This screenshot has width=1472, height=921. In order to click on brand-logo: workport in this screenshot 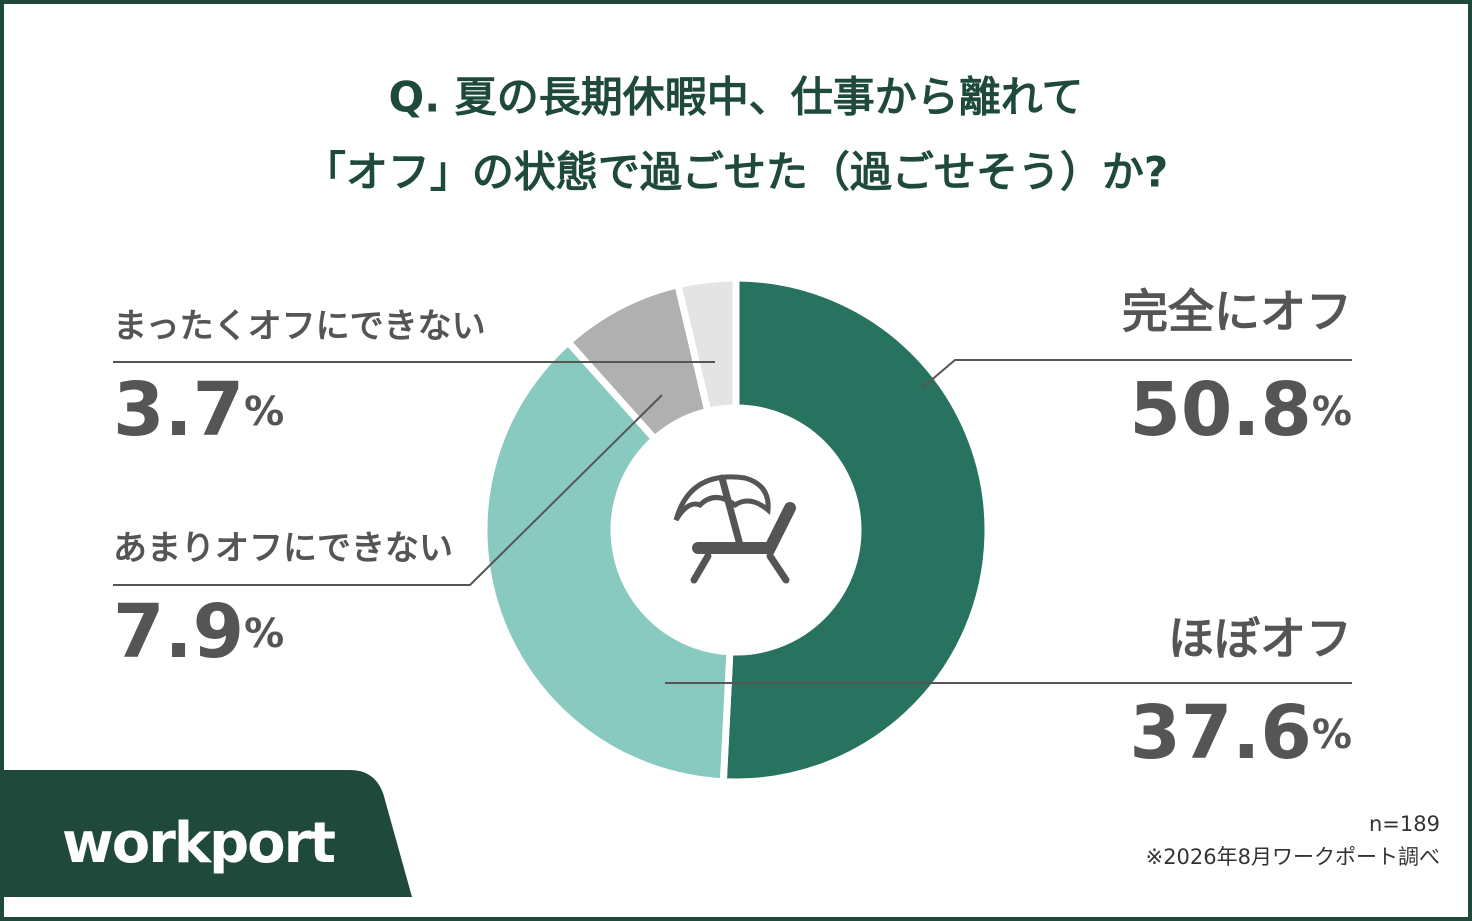, I will do `click(198, 843)`.